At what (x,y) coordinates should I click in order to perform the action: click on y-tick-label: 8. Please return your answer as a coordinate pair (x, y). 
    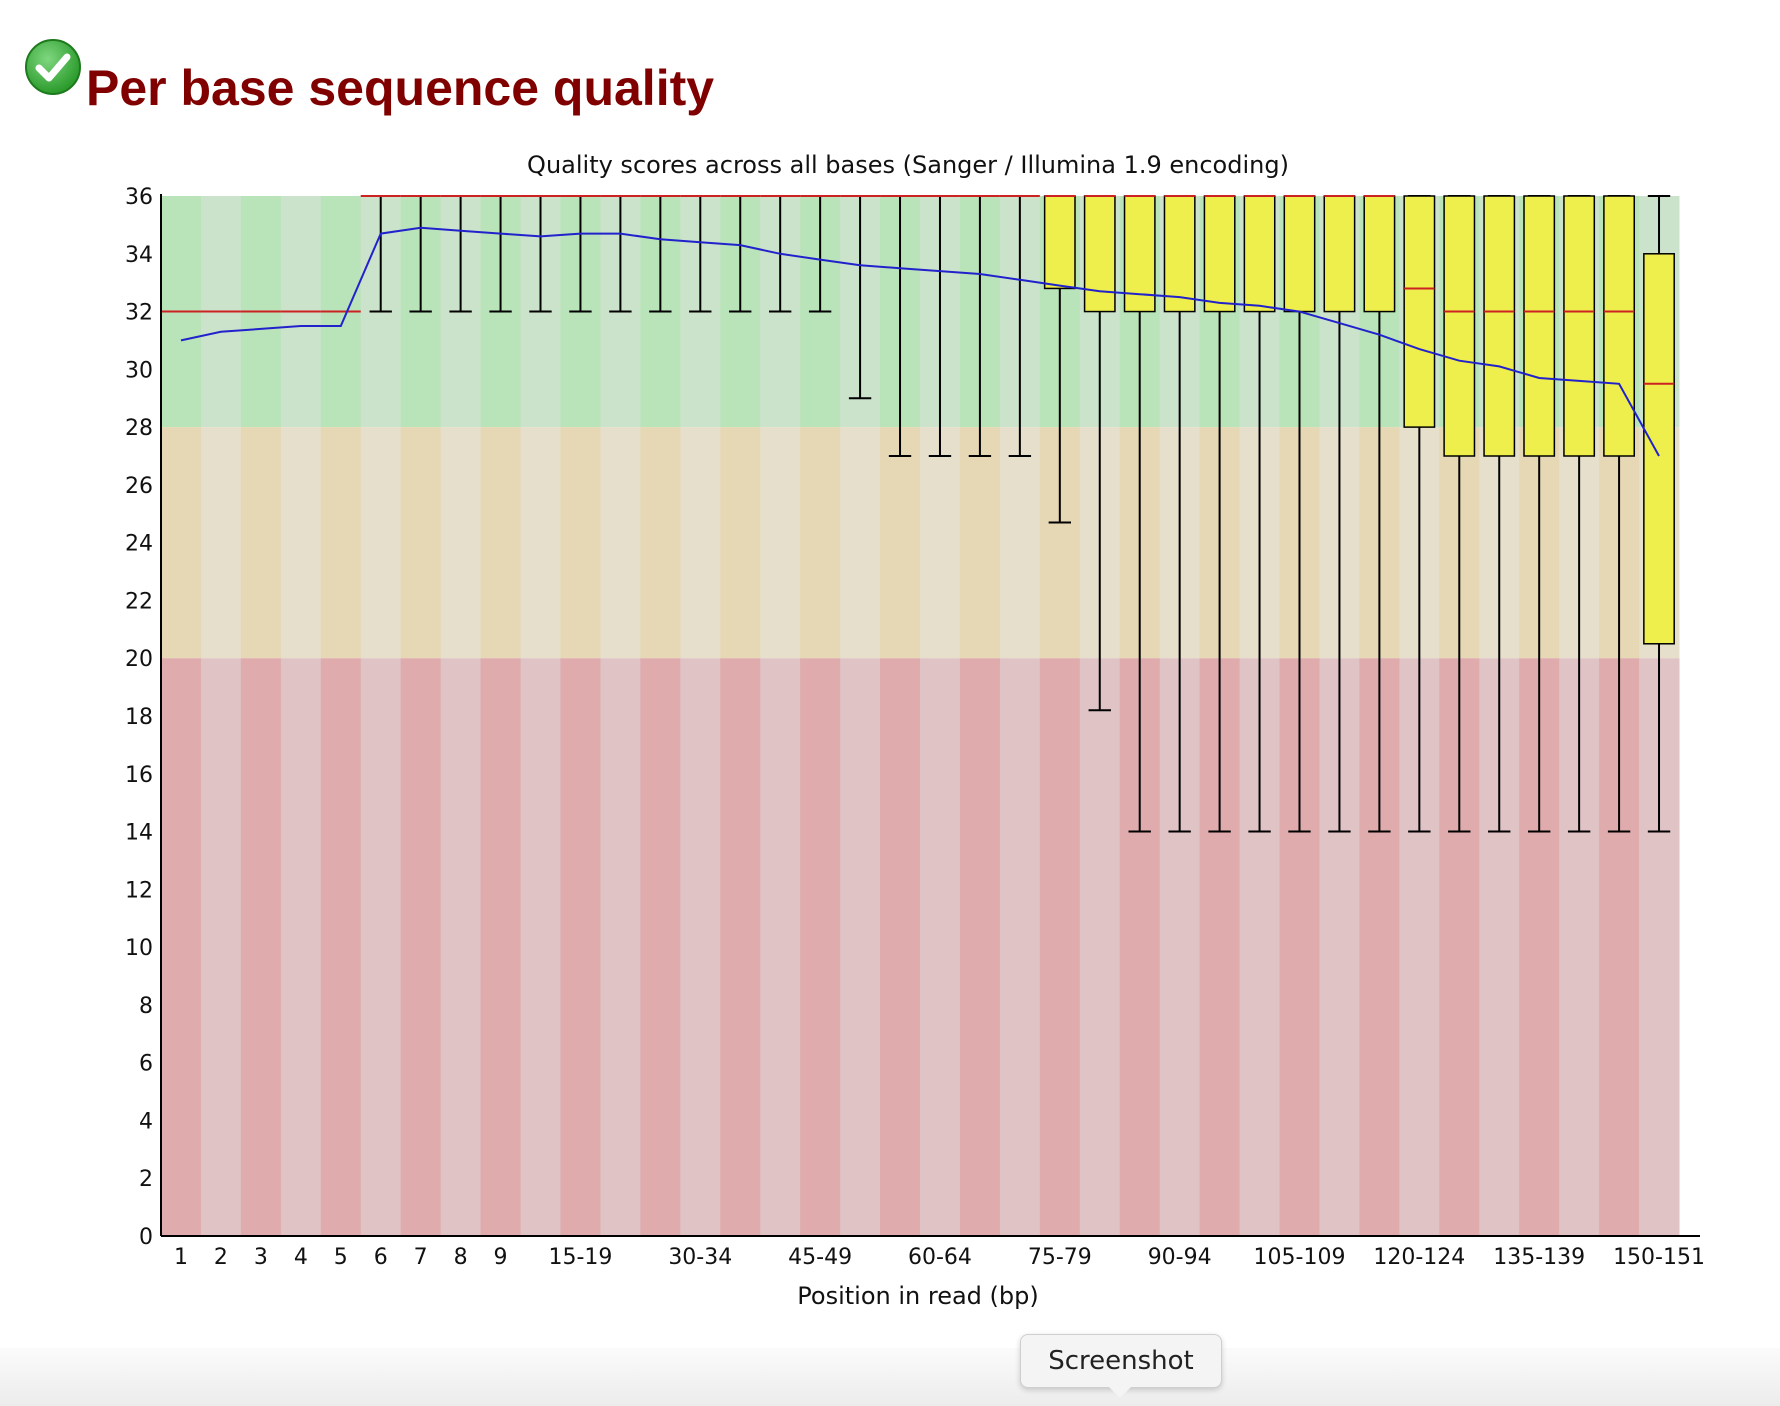
    Looking at the image, I should click on (146, 1006).